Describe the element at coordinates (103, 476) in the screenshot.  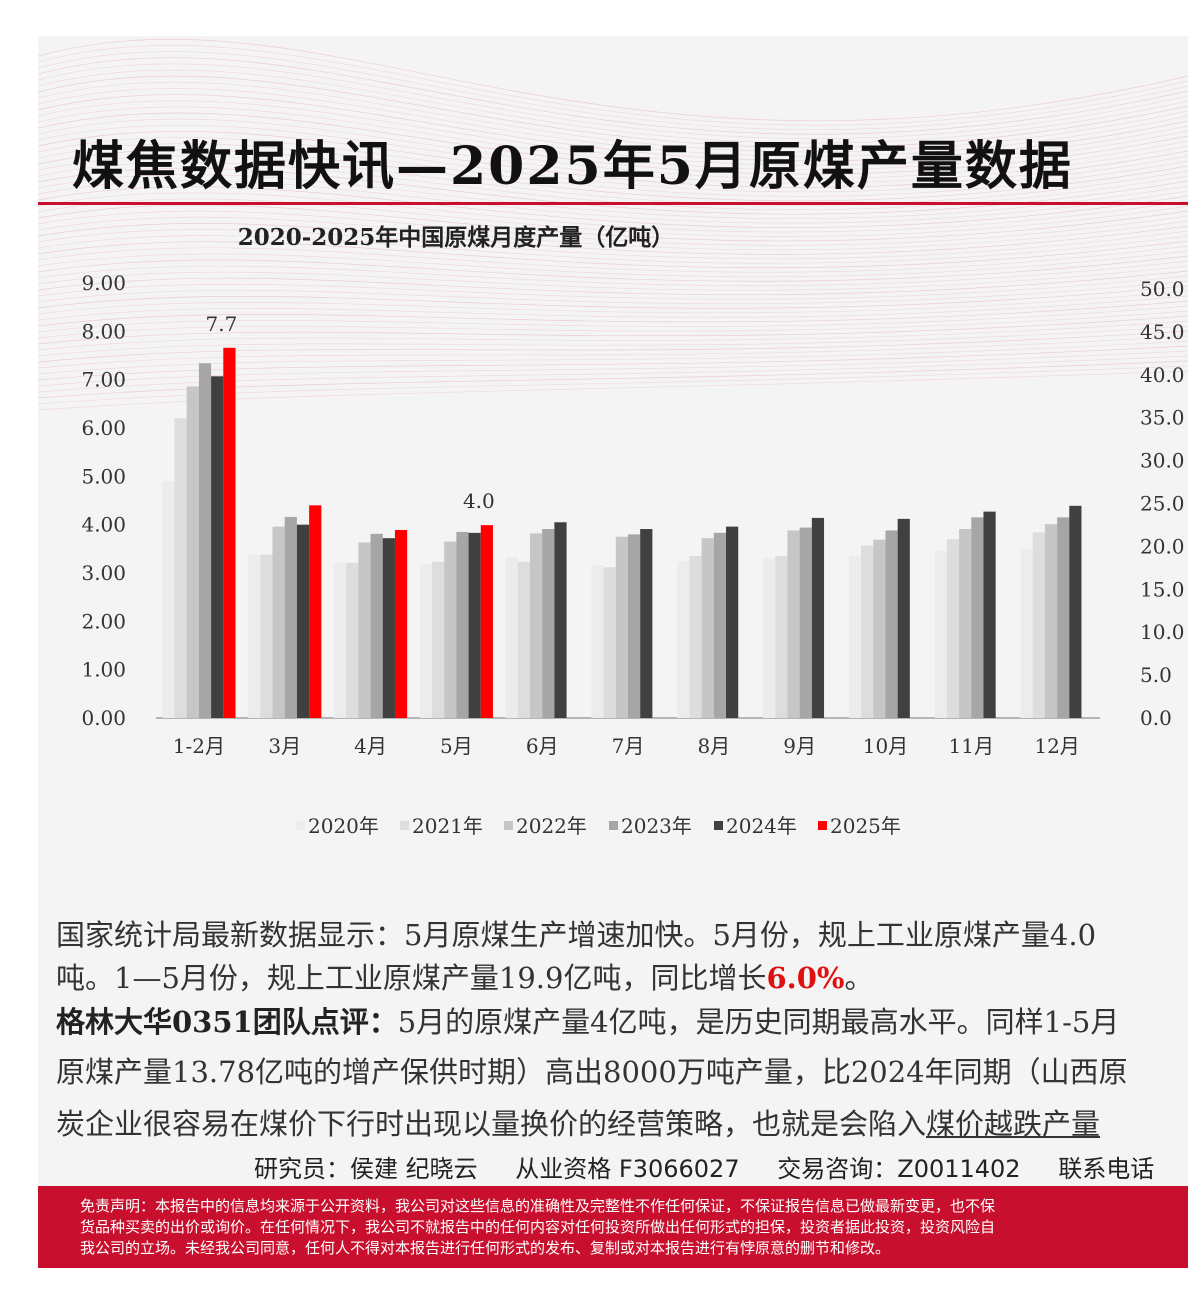
I see `y-tick-label: 5.00` at that location.